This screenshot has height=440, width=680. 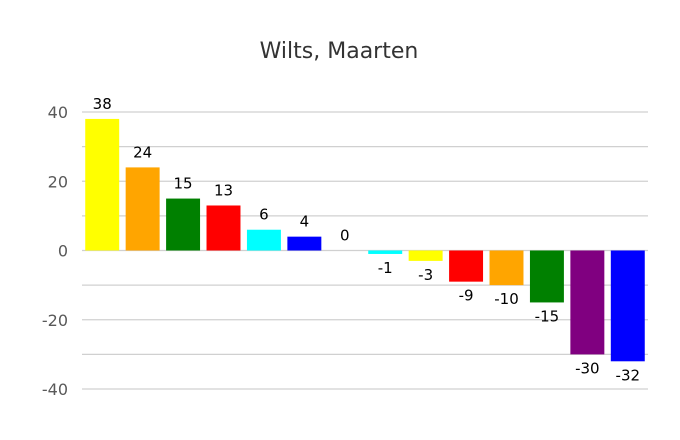 What do you see at coordinates (345, 236) in the screenshot?
I see `data-label: 0` at bounding box center [345, 236].